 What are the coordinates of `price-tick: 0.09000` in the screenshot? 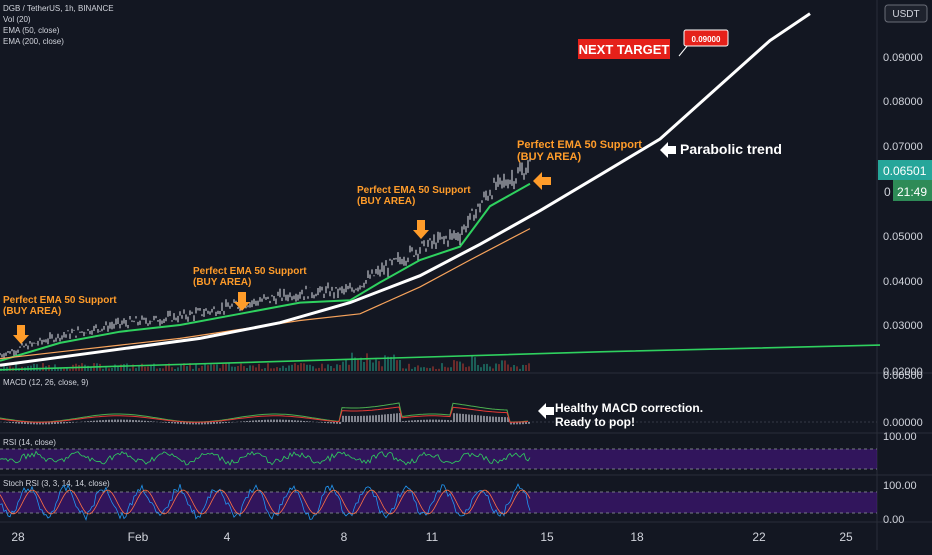 It's located at (903, 58).